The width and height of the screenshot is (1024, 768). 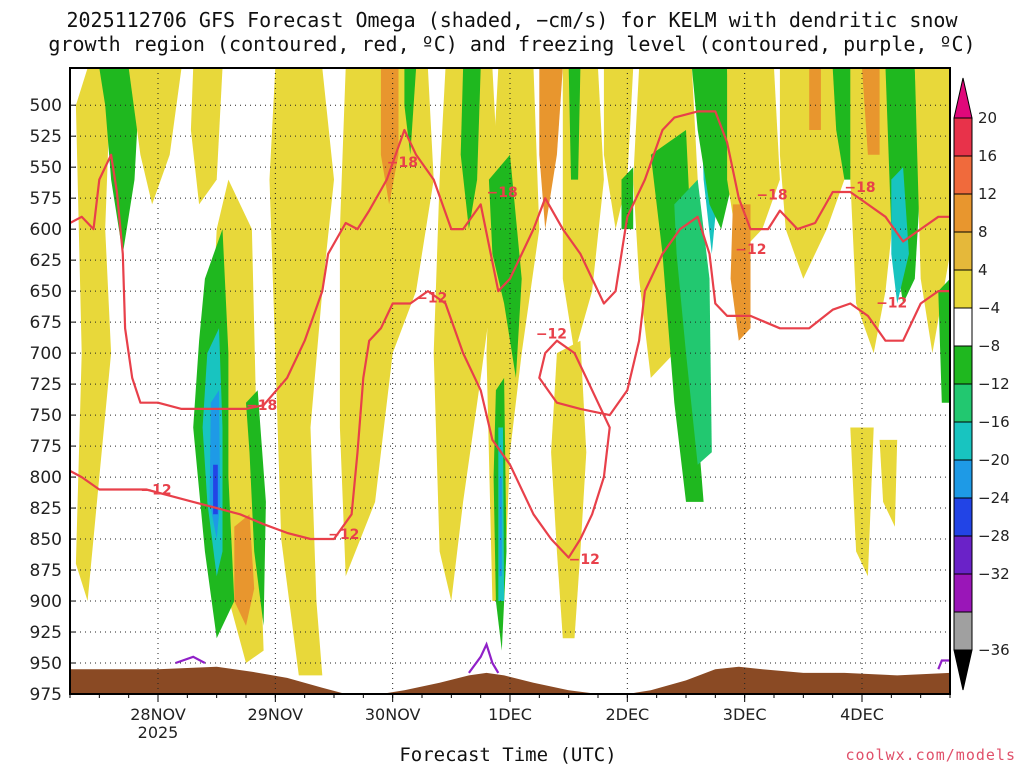 What do you see at coordinates (46, 354) in the screenshot?
I see `y-tick-label: 700` at bounding box center [46, 354].